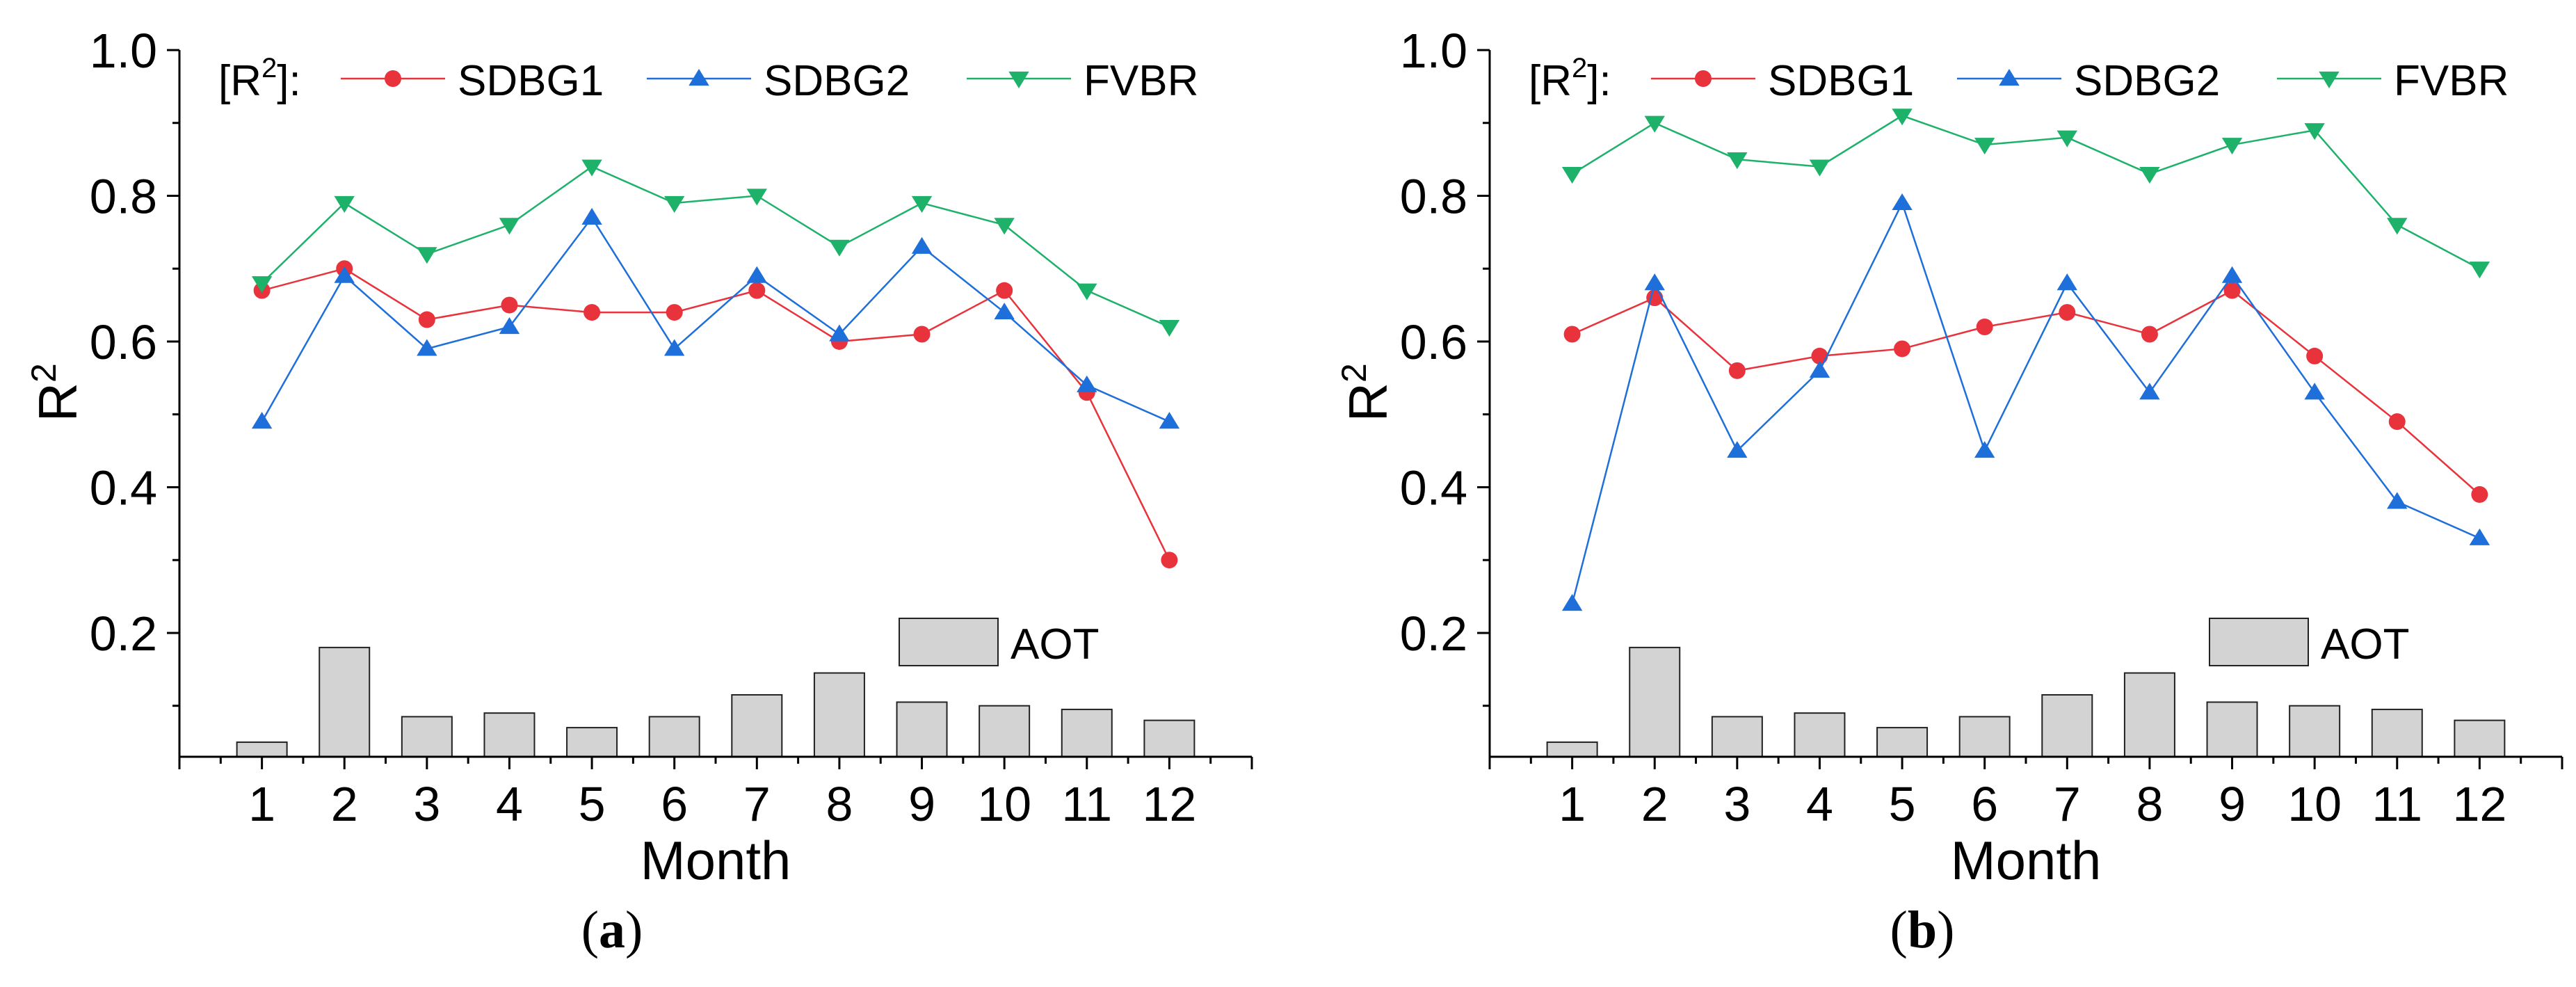 Image resolution: width=2576 pixels, height=987 pixels. What do you see at coordinates (1655, 804) in the screenshot?
I see `x-tick-label: 2` at bounding box center [1655, 804].